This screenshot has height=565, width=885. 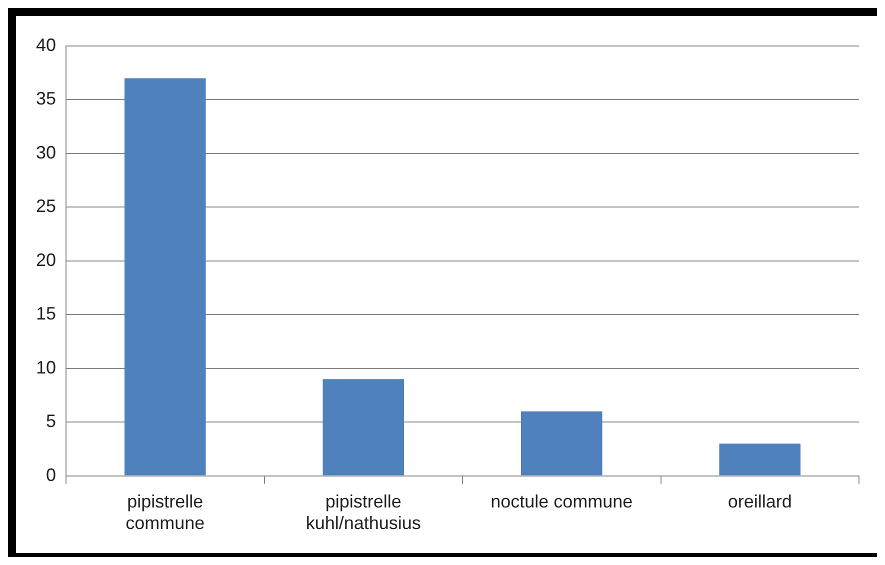 I want to click on y-tick-label: 5, so click(x=51, y=421).